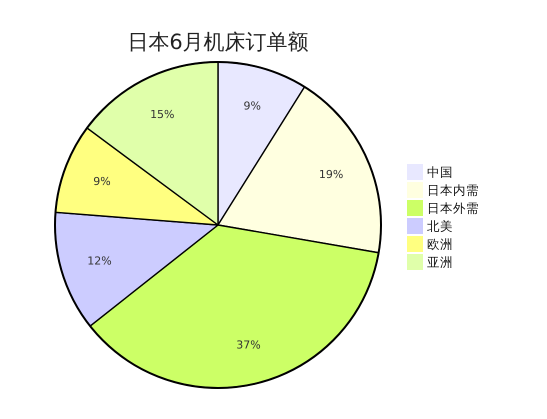 This screenshot has width=547, height=419. What do you see at coordinates (453, 190) in the screenshot?
I see `legend-label: 日本内需` at bounding box center [453, 190].